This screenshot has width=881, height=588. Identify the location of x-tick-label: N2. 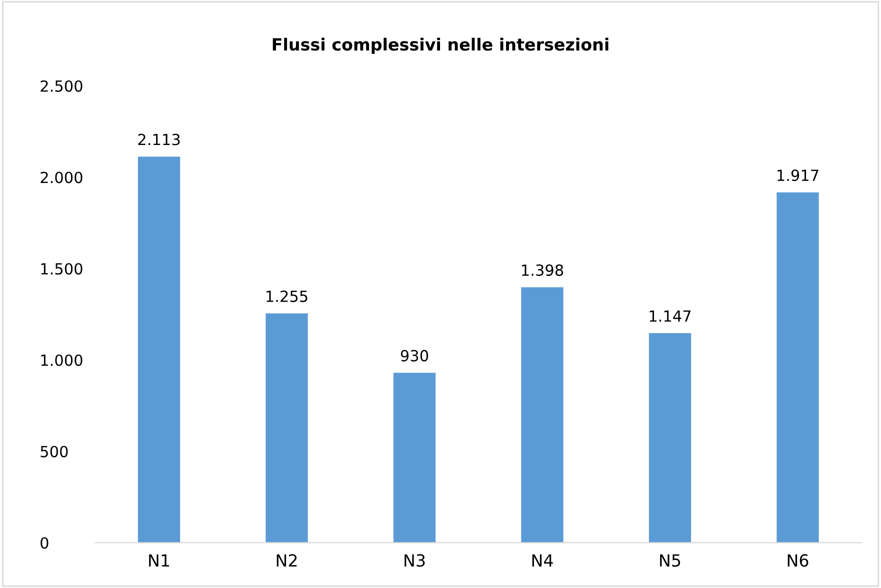
(286, 560).